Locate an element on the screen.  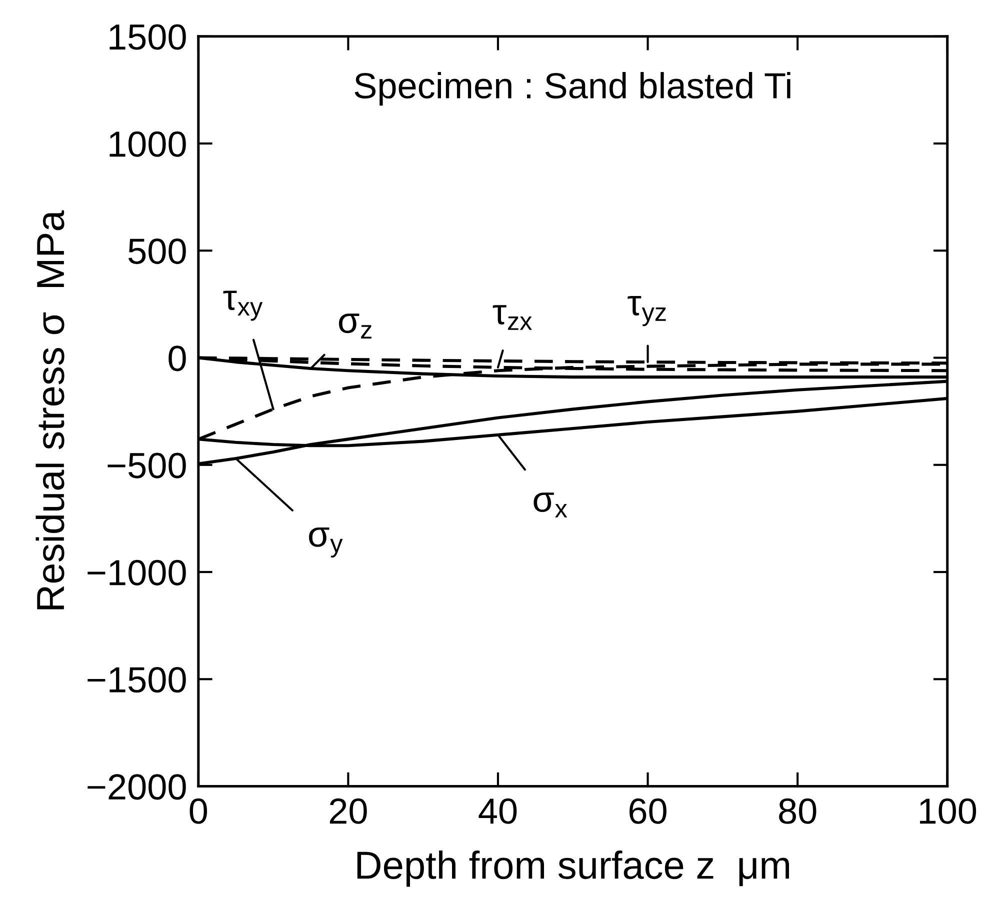
y-tick-label: 500 is located at coordinates (157, 251).